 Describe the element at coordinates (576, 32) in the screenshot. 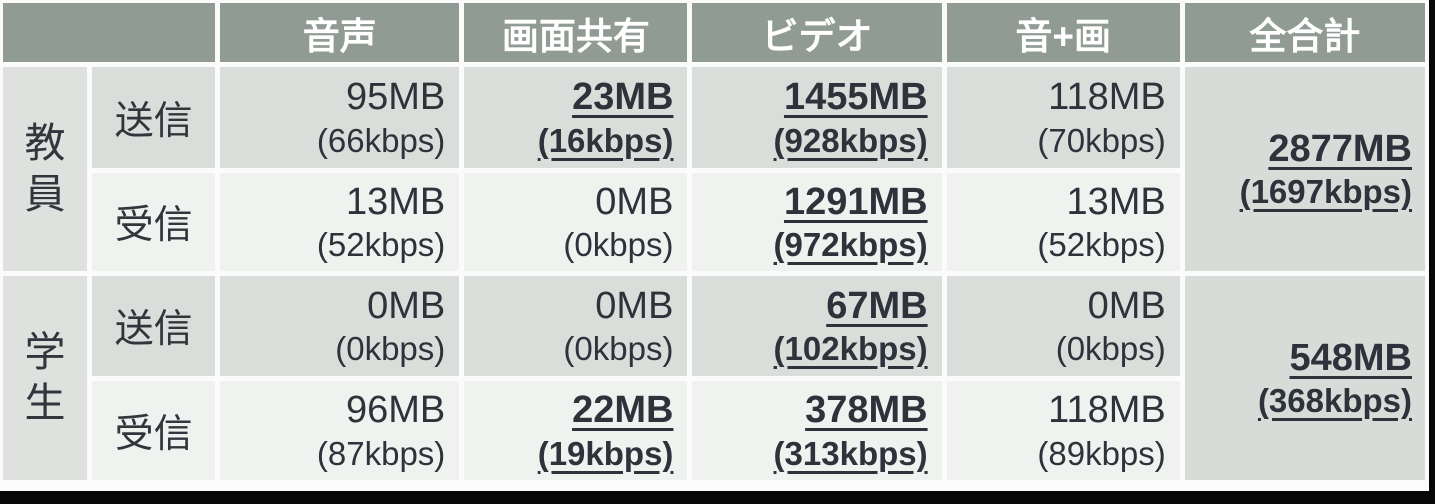

I see `header-cell-screenshare: 画面共有` at that location.